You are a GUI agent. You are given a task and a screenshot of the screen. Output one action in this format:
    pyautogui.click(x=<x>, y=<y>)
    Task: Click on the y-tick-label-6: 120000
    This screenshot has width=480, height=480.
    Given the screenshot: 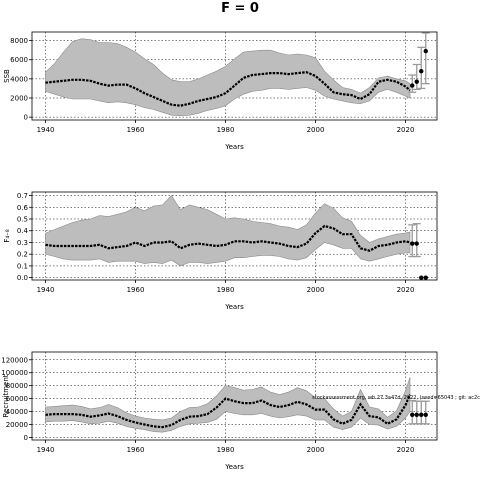 What is the action you would take?
    pyautogui.click(x=14, y=360)
    